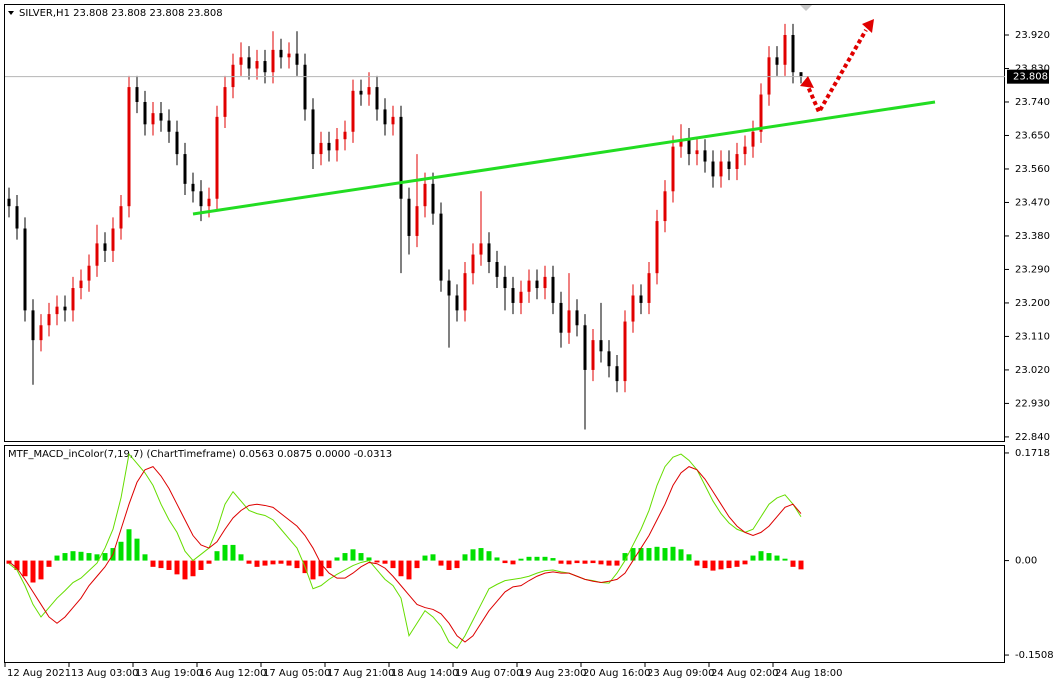  I want to click on x-tick-label: 12 Aug 2021, so click(39, 673).